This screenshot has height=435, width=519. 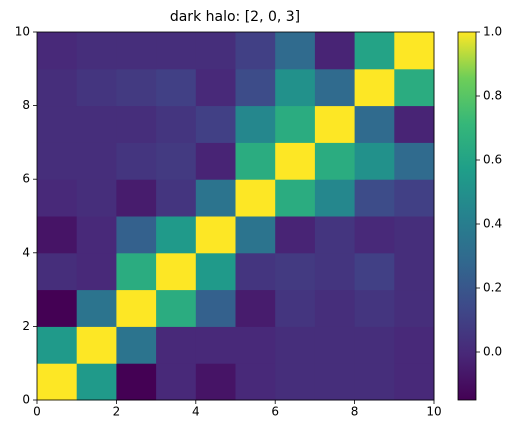 I want to click on y-tick-label: 8, so click(x=26, y=105).